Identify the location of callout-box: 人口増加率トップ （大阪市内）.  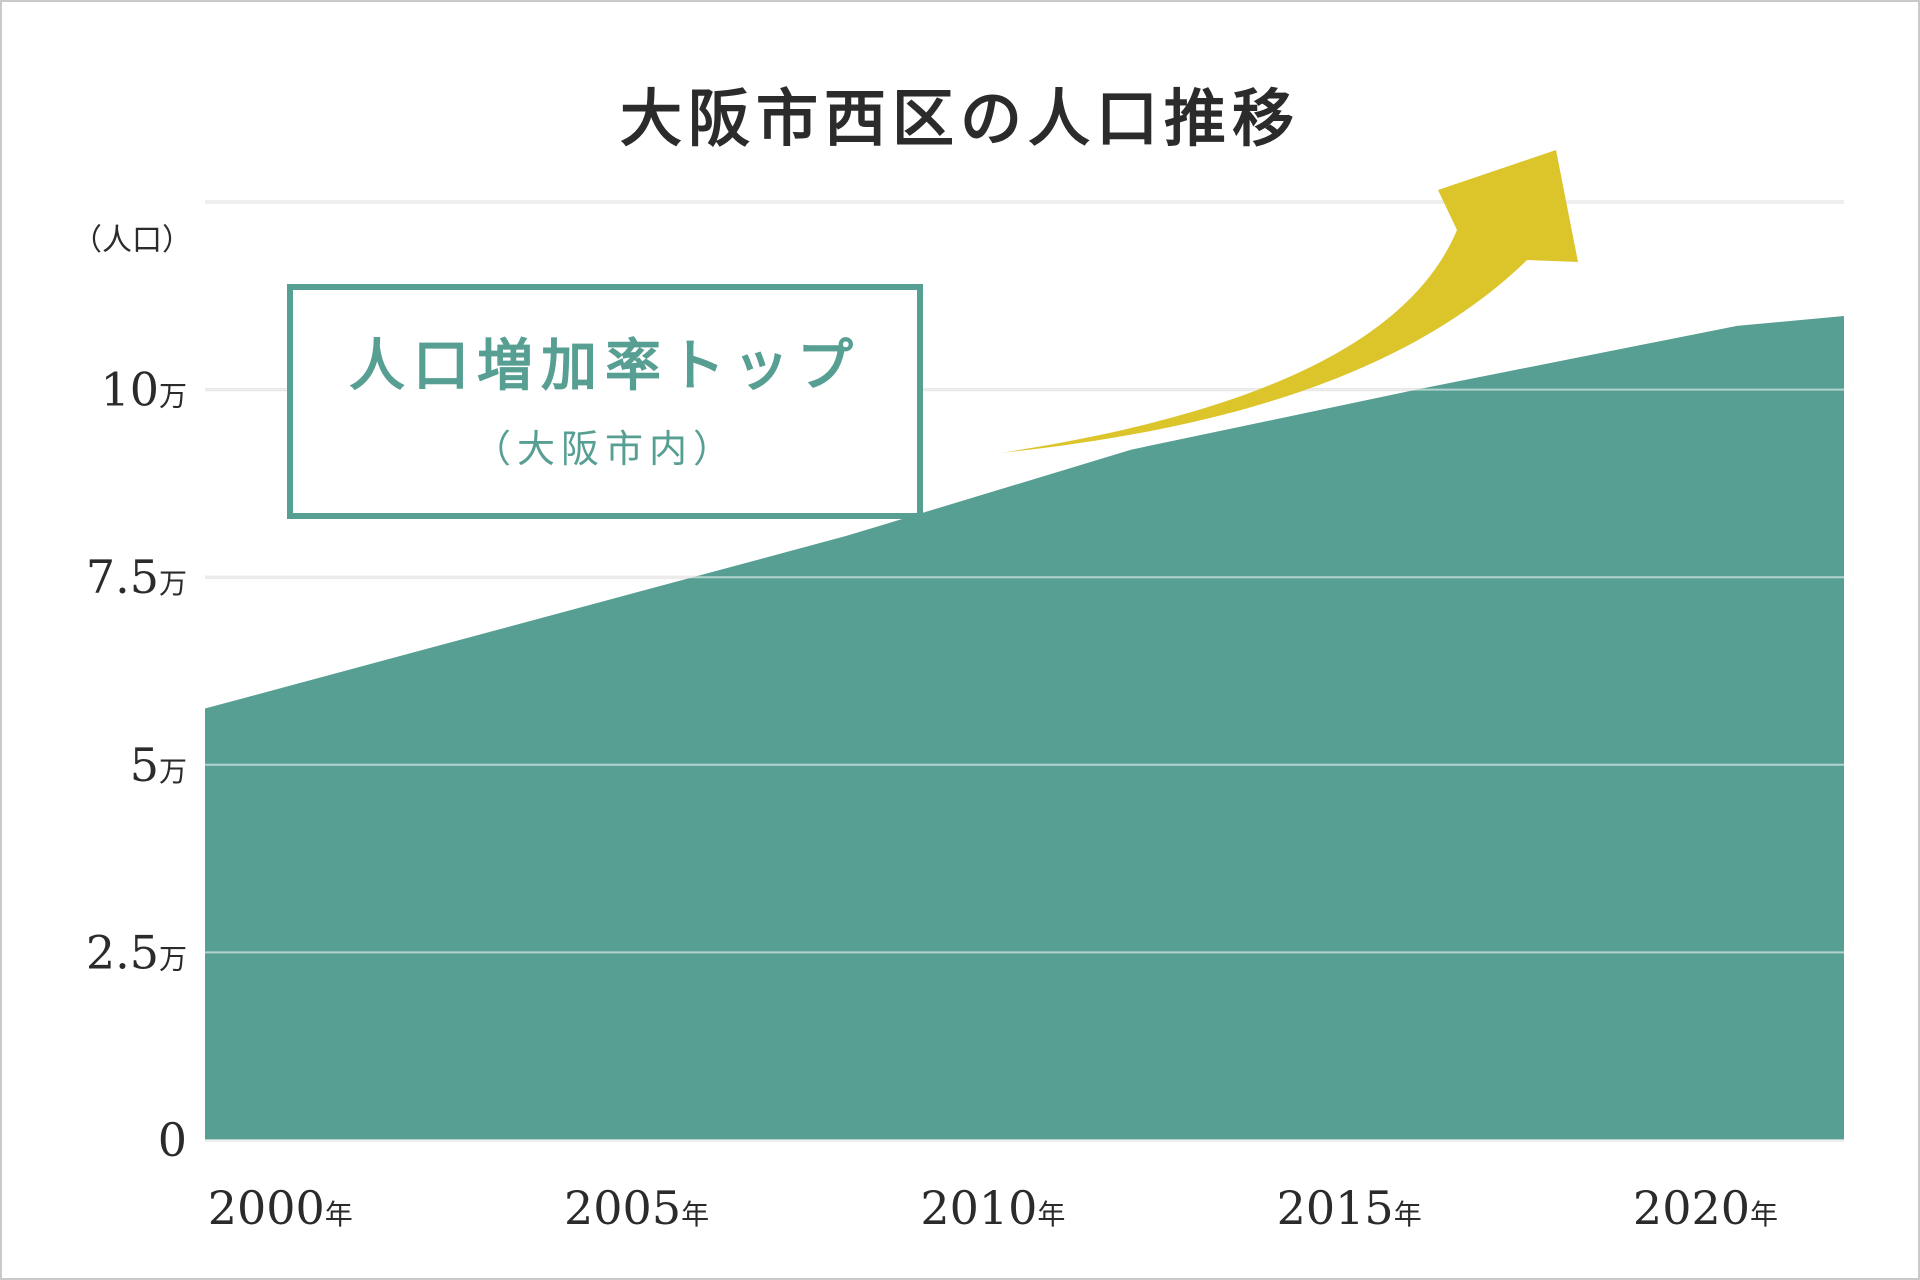
(605, 401).